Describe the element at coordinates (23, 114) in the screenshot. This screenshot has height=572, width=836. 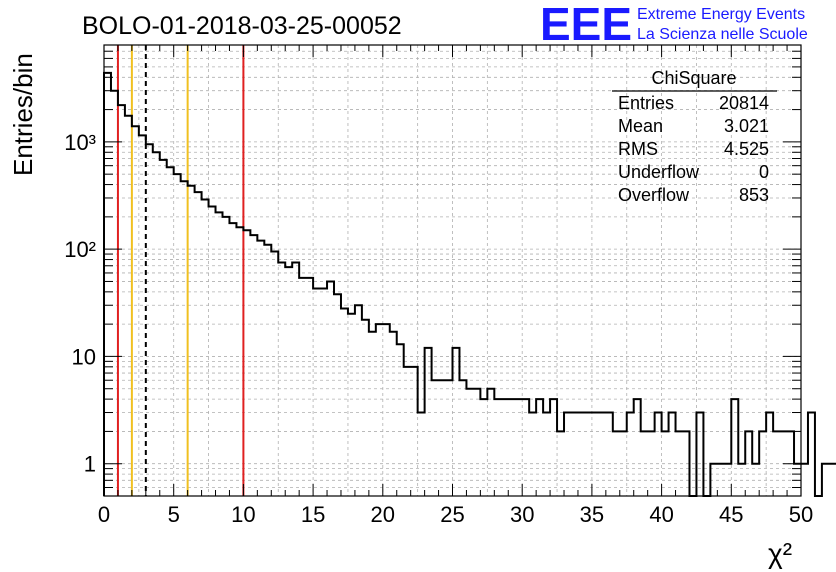
I see `y-axis-label: Entries/bin` at that location.